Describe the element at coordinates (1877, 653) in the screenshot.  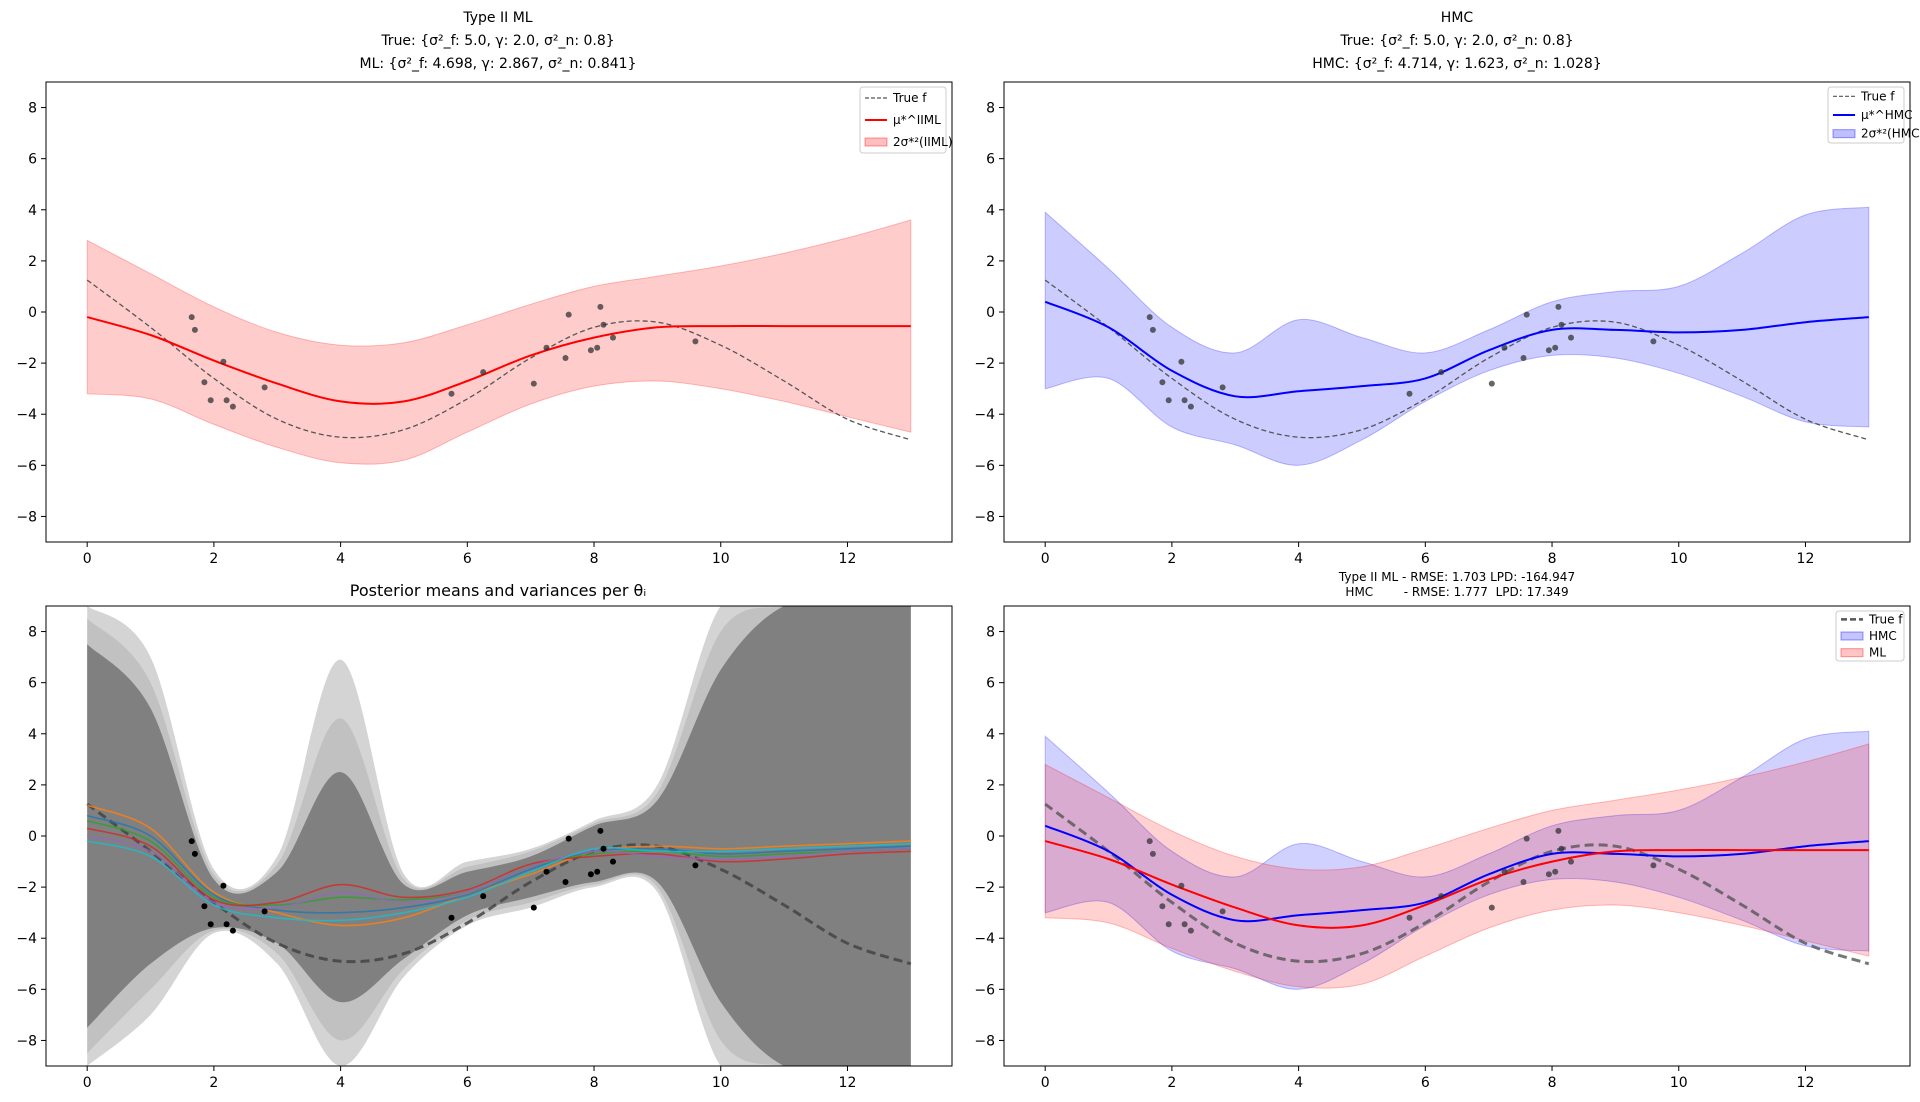
I see `legend-label: ML` at that location.